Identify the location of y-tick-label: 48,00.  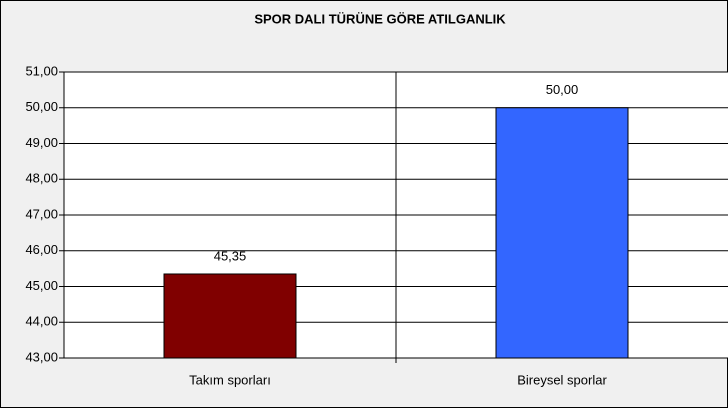
(41, 178).